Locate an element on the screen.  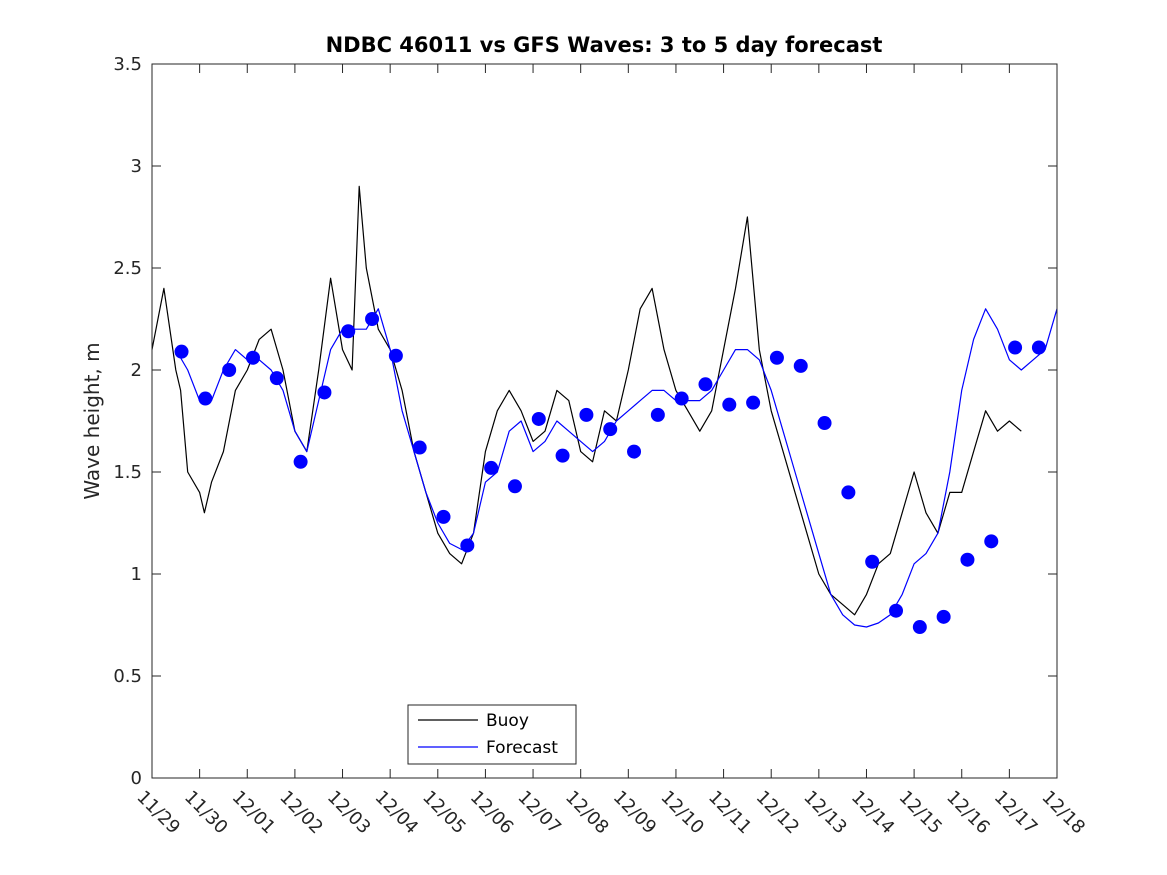
legend-box is located at coordinates (492, 734).